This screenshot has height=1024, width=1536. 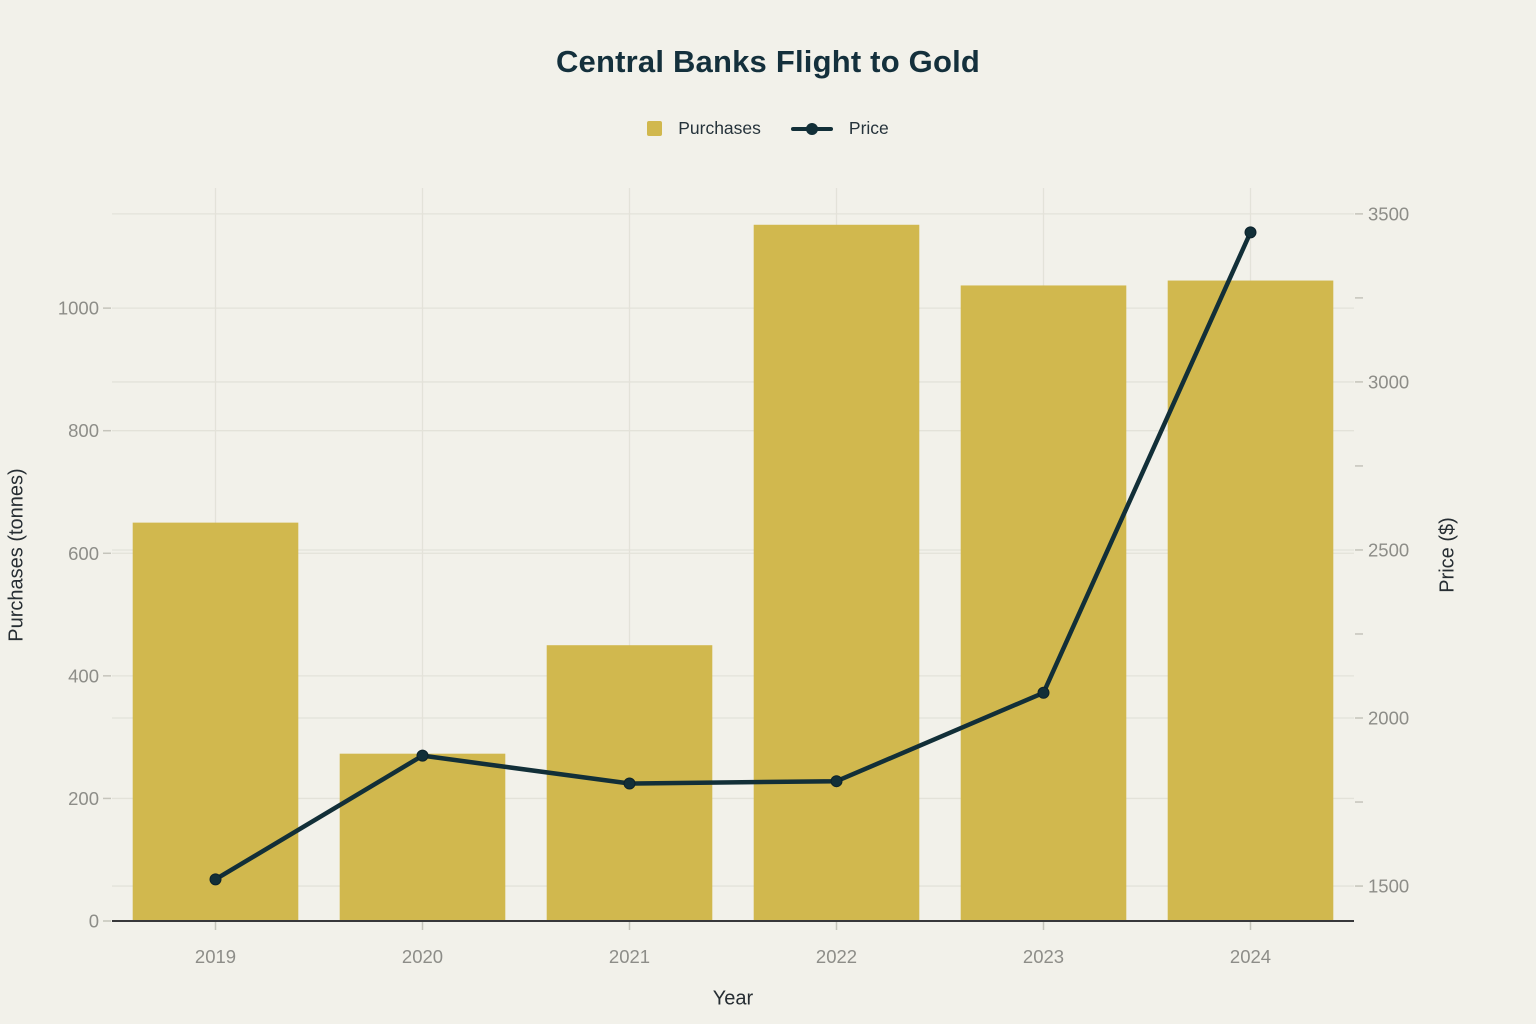 What do you see at coordinates (1250, 232) in the screenshot?
I see `price-point-2024` at bounding box center [1250, 232].